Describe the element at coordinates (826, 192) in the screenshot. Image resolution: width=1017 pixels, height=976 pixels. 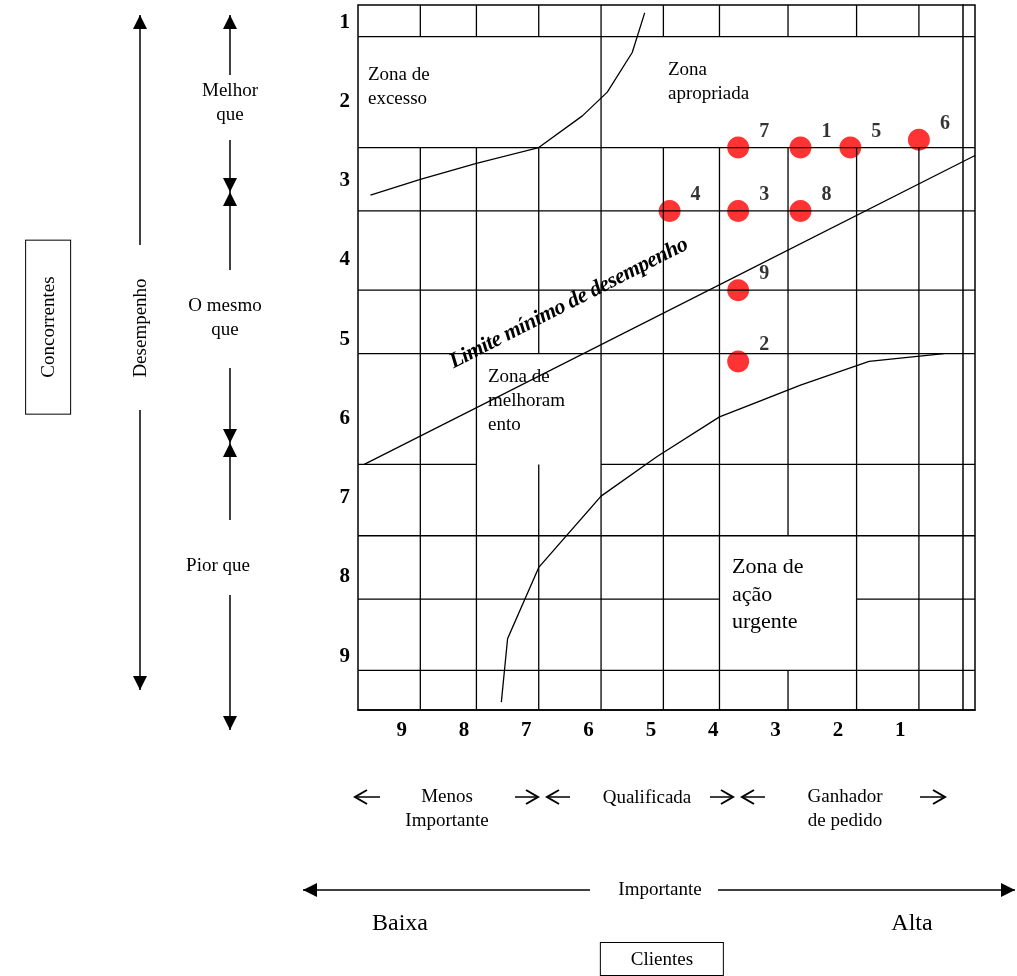
I see `series-label: 8` at that location.